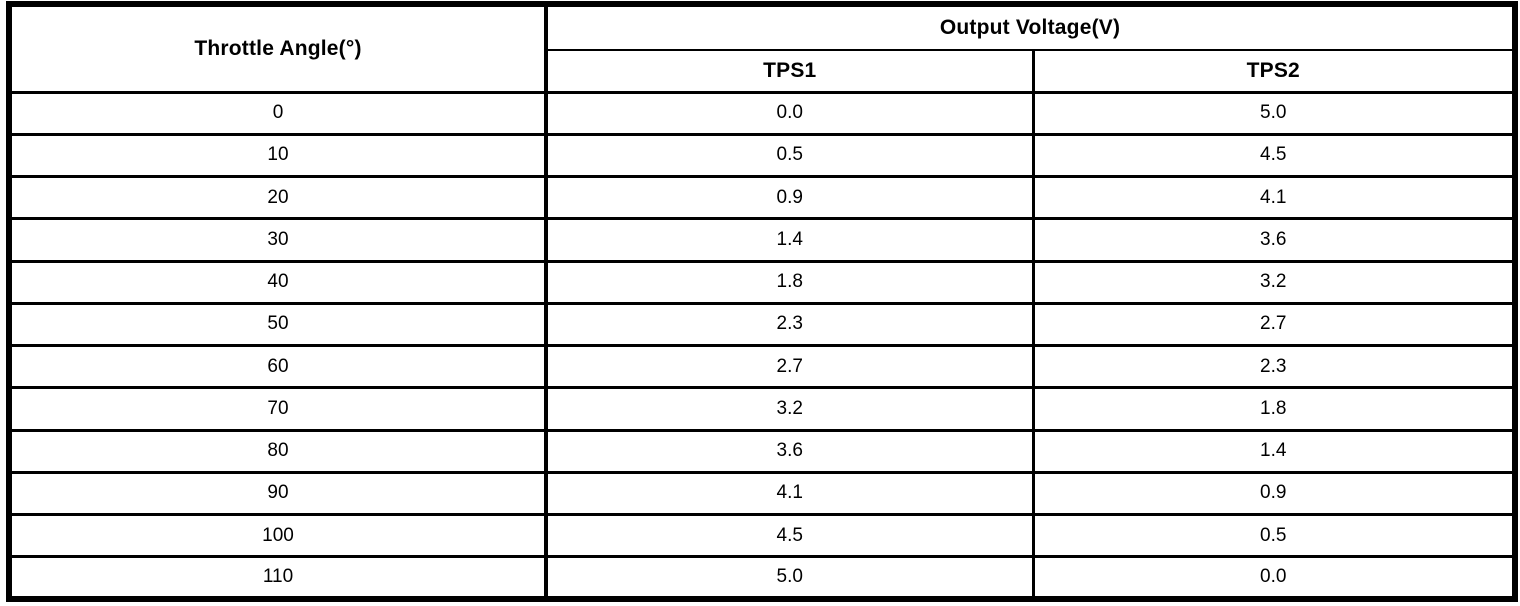  Describe the element at coordinates (1274, 197) in the screenshot. I see `tps2-cell: 4.1` at that location.